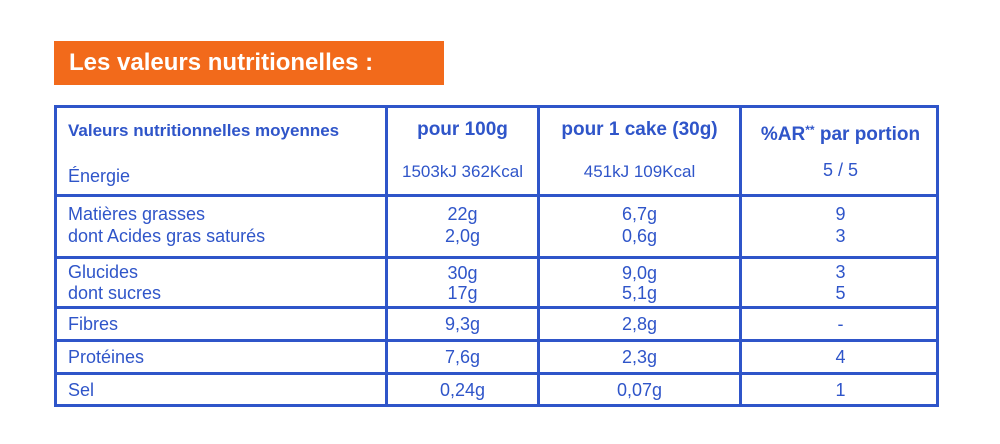 The height and width of the screenshot is (444, 1000). What do you see at coordinates (462, 324) in the screenshot?
I see `fibre-per-100g: 9,3g` at bounding box center [462, 324].